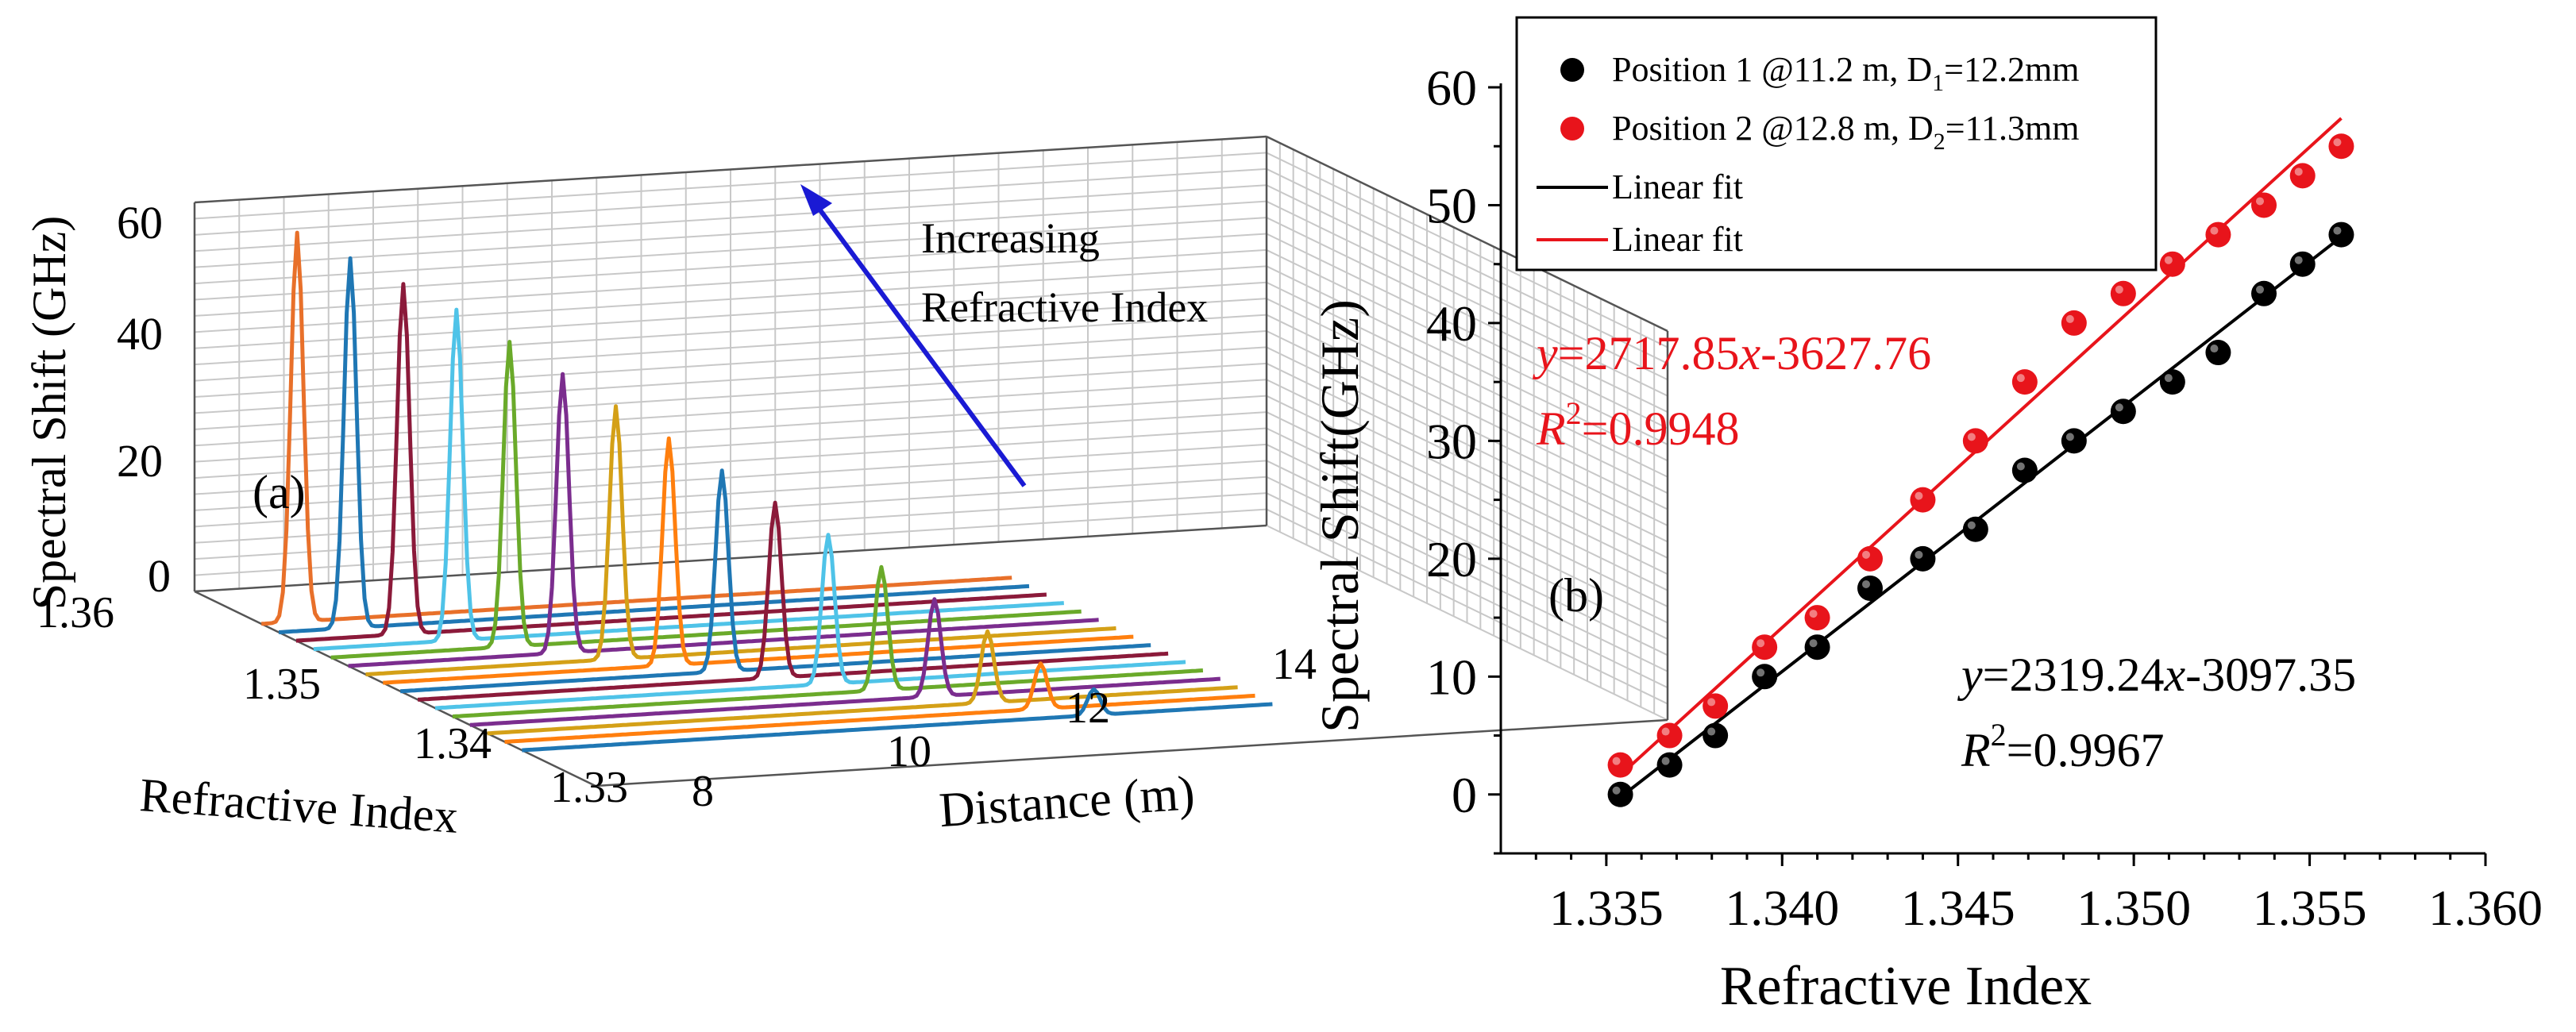  I want to click on x-tick-label-b: 1.345, so click(1958, 908).